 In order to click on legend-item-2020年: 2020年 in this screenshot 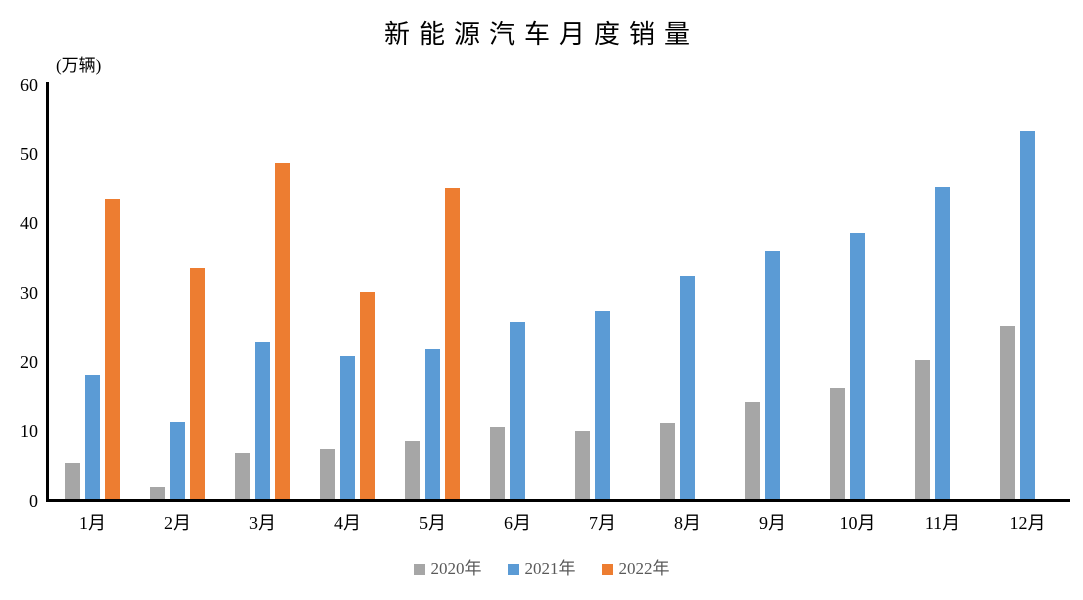, I will do `click(447, 569)`.